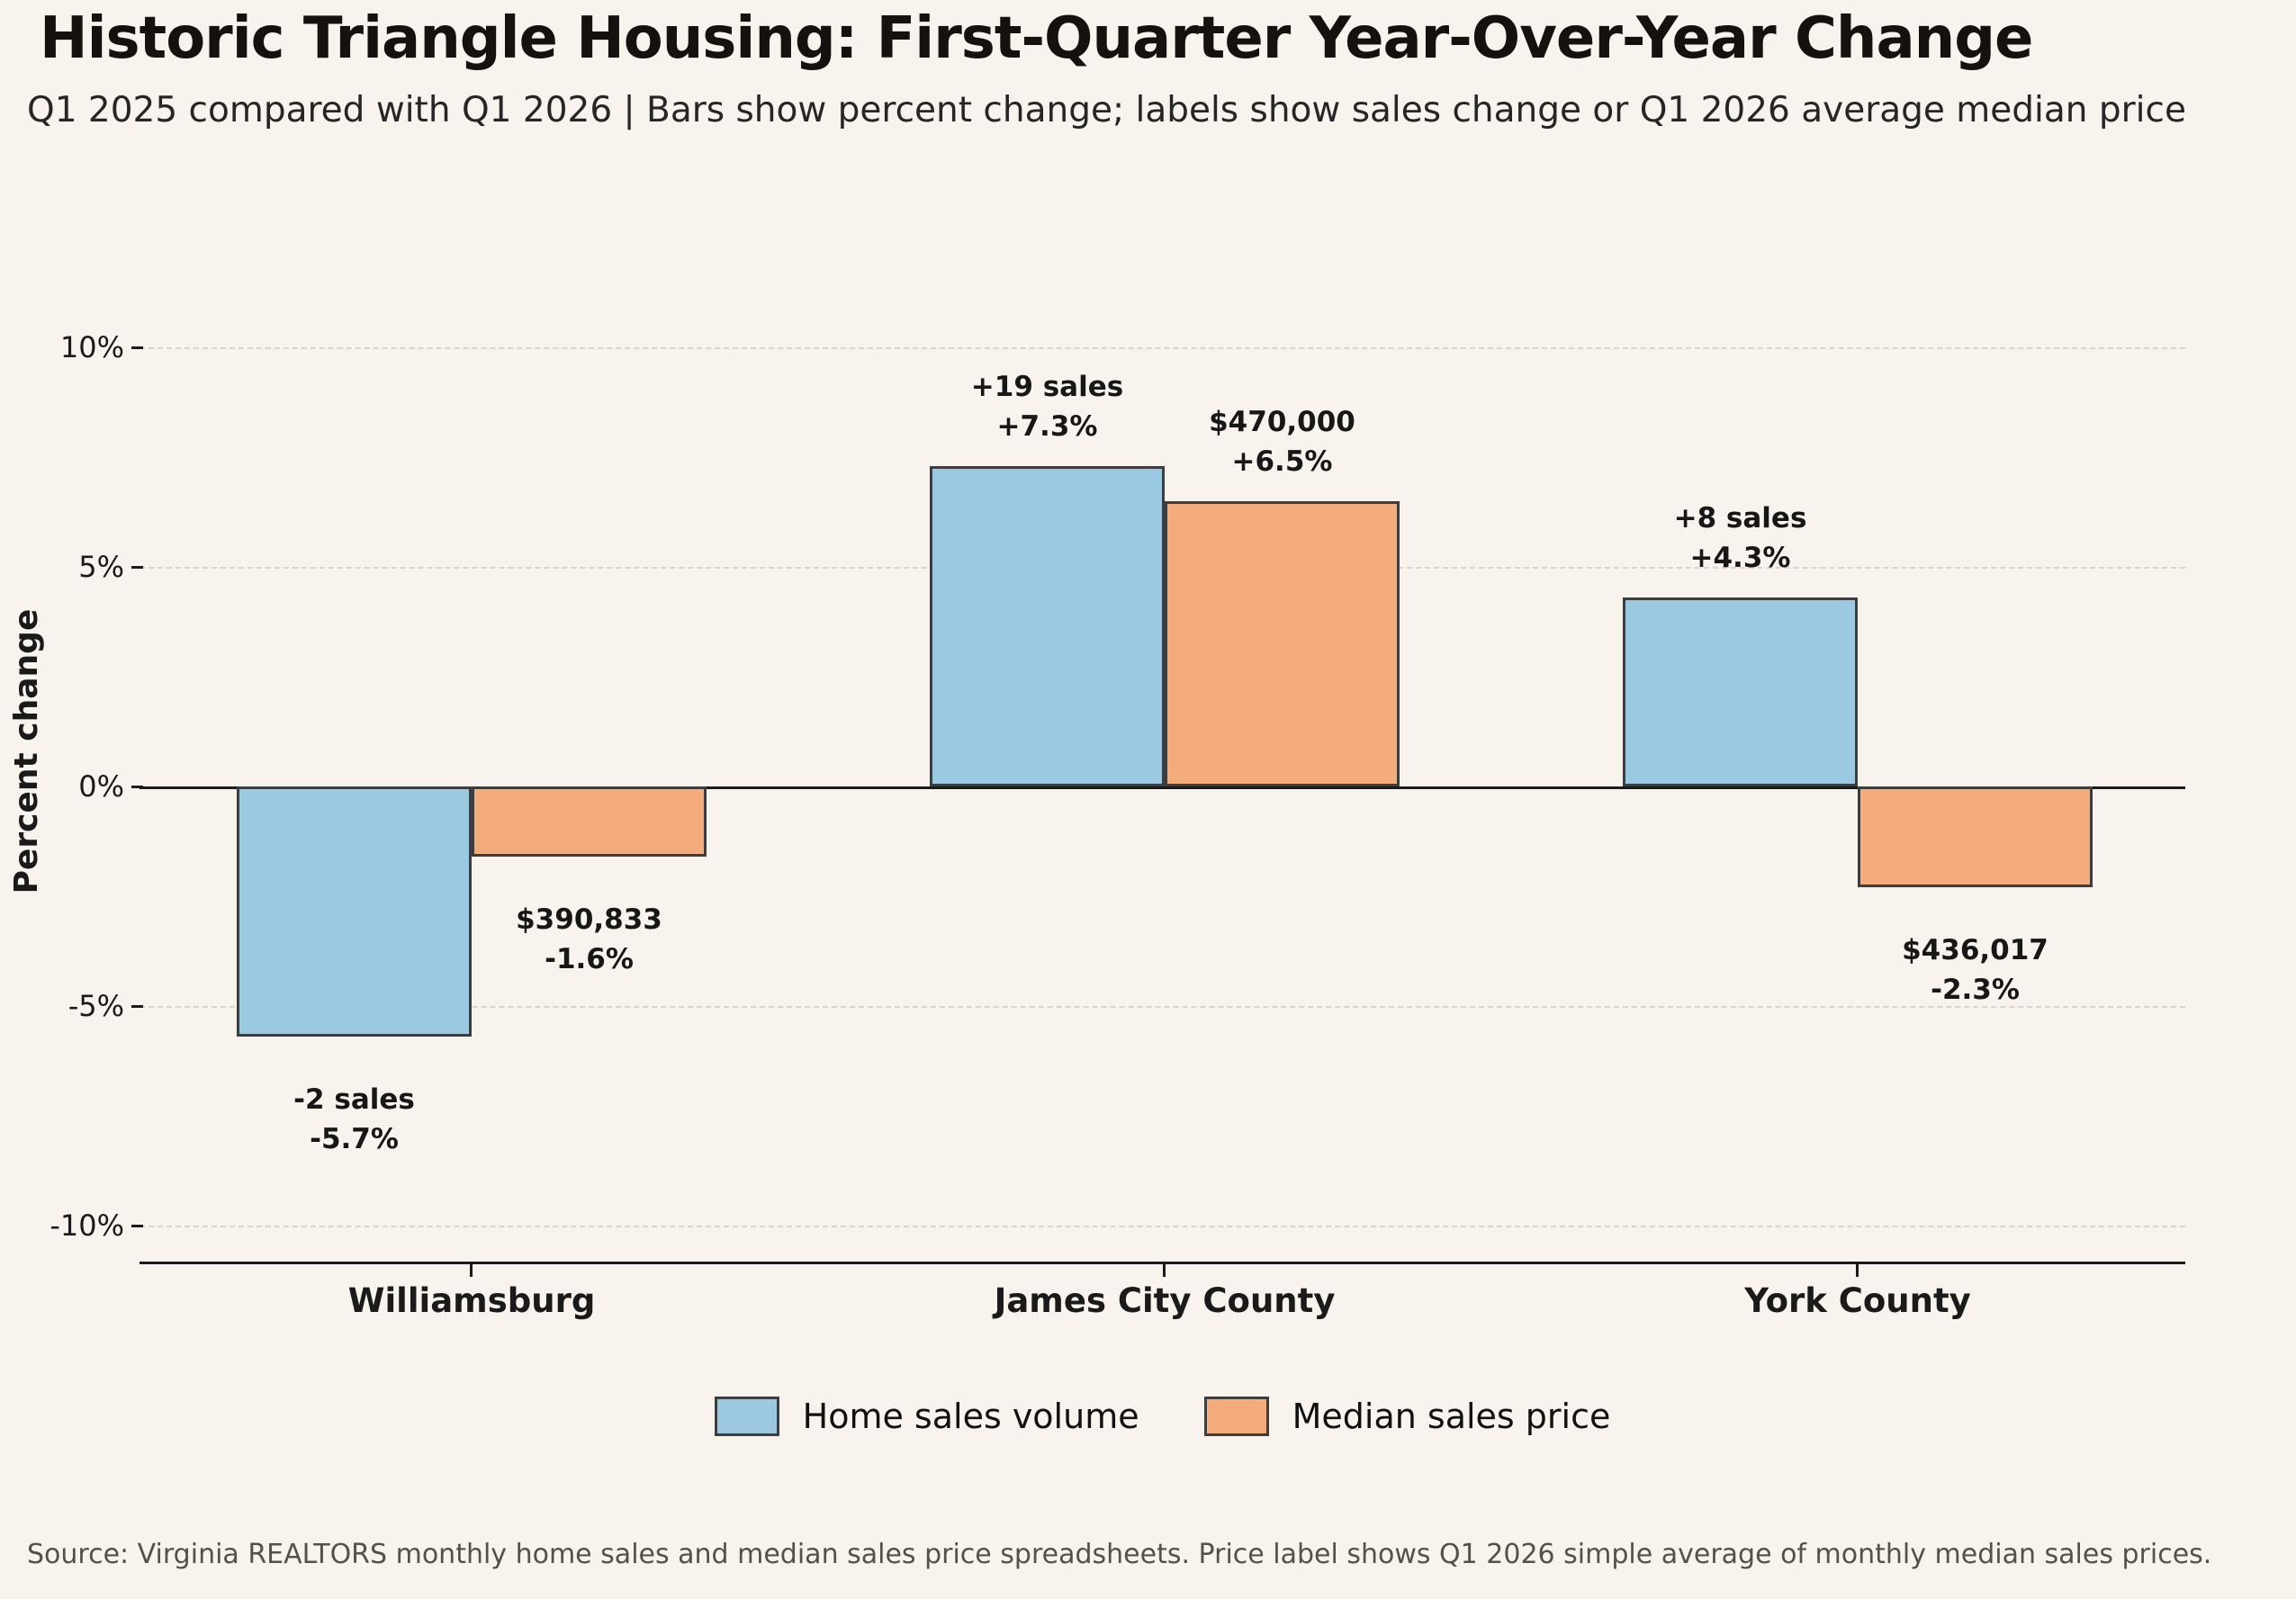 The height and width of the screenshot is (1599, 2296). Describe the element at coordinates (1740, 558) in the screenshot. I see `annotation-line2: +4.3%` at that location.